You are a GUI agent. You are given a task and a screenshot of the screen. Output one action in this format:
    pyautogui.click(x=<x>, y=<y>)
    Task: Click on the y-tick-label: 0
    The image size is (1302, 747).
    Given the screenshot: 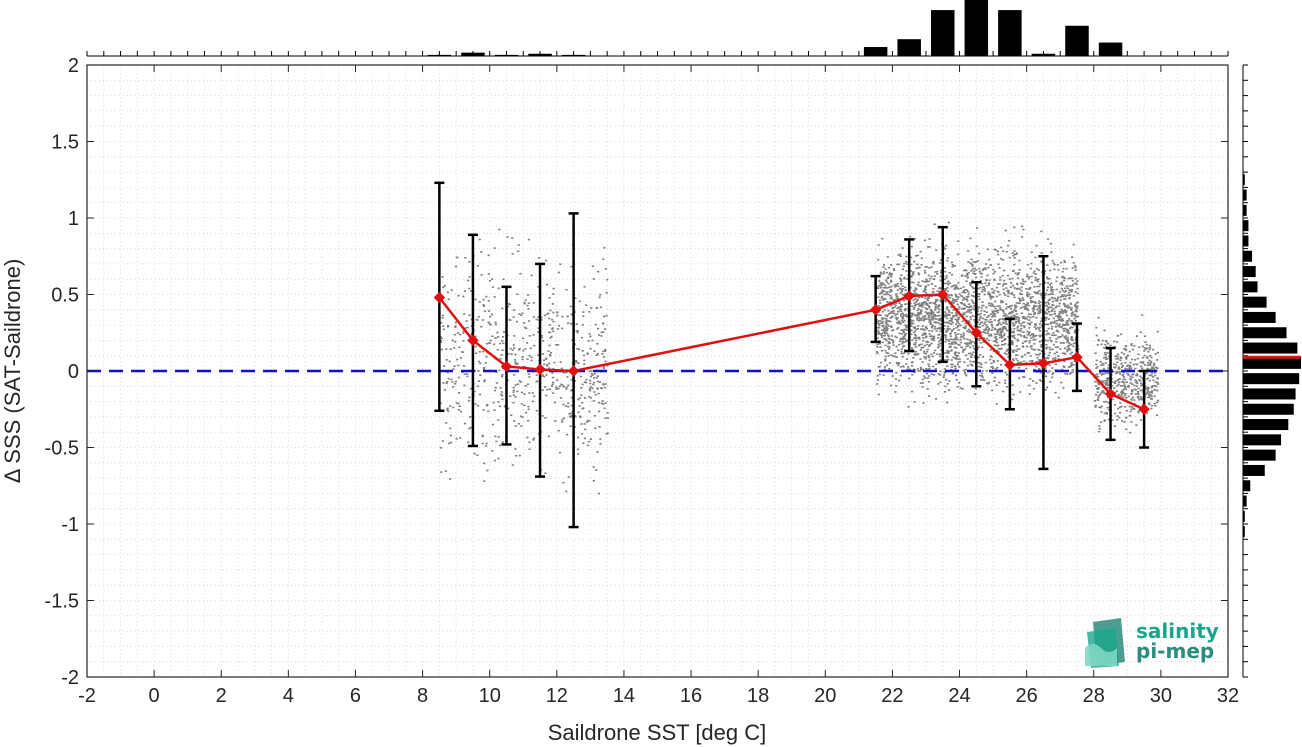 What is the action you would take?
    pyautogui.click(x=73, y=372)
    